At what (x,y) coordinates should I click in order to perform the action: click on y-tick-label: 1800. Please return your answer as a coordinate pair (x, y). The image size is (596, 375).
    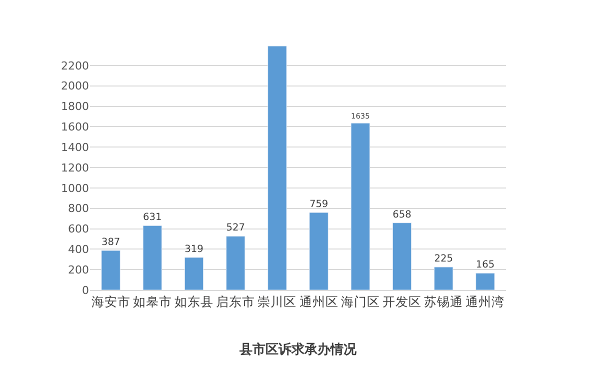
    Looking at the image, I should click on (75, 107).